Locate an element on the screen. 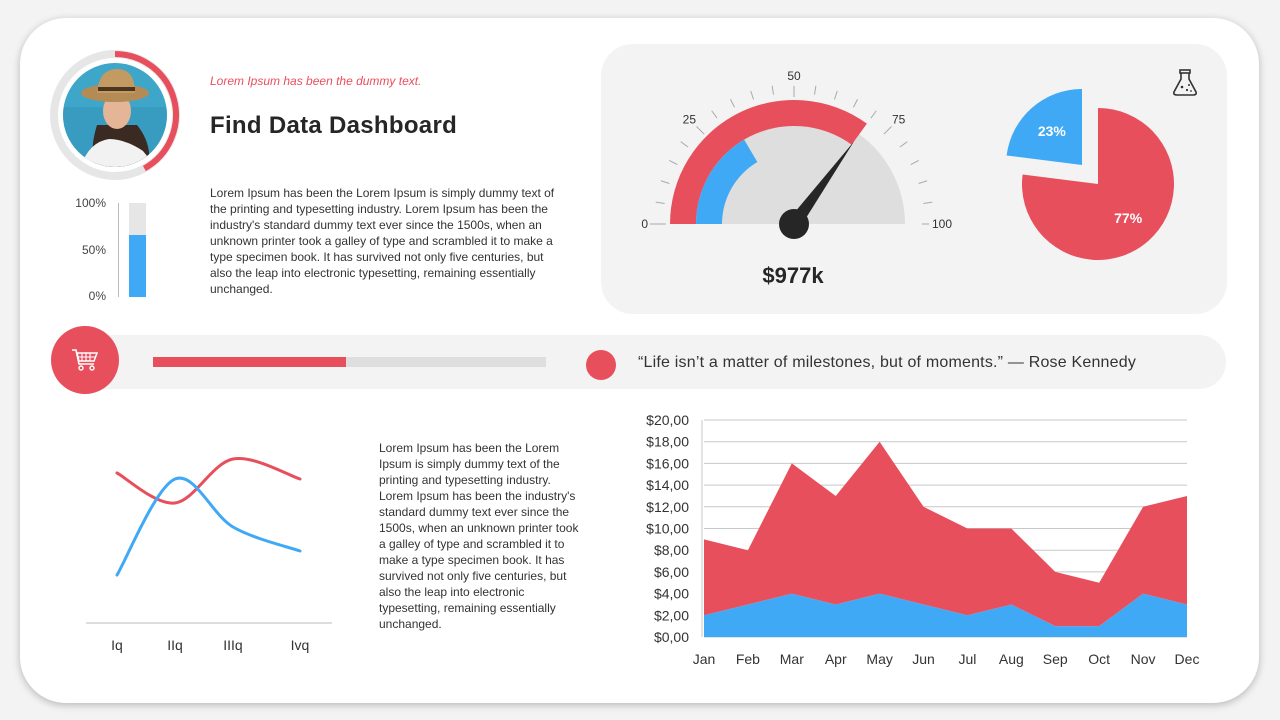 Image resolution: width=1280 pixels, height=720 pixels. level-bar is located at coordinates (137, 250).